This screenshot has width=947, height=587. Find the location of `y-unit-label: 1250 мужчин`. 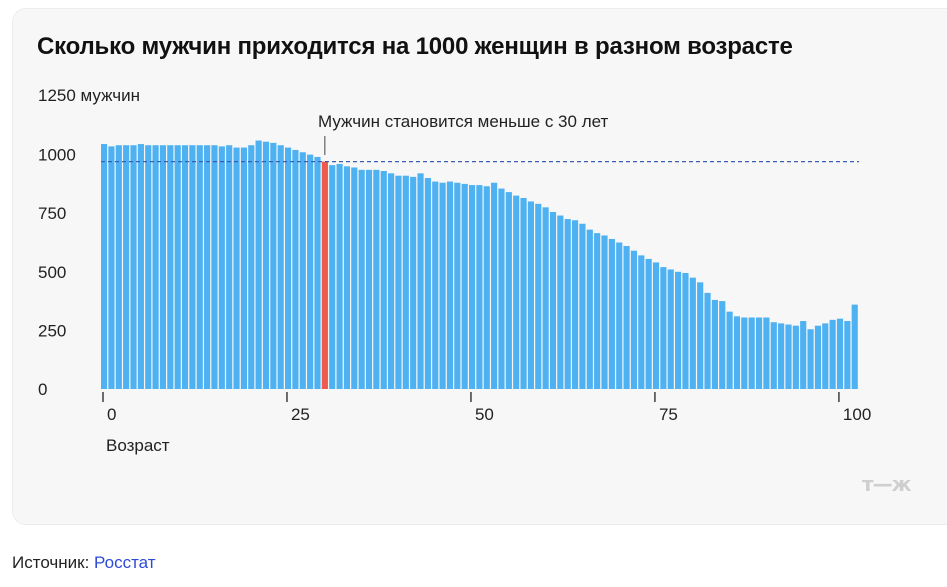

y-unit-label: 1250 мужчин is located at coordinates (89, 95).